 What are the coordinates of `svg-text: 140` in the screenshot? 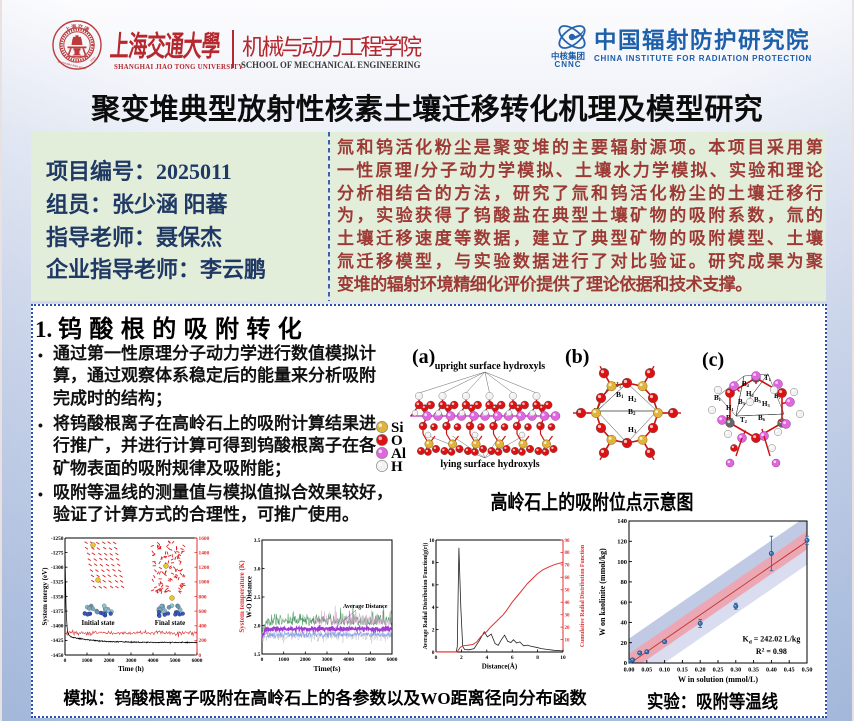 It's located at (622, 521).